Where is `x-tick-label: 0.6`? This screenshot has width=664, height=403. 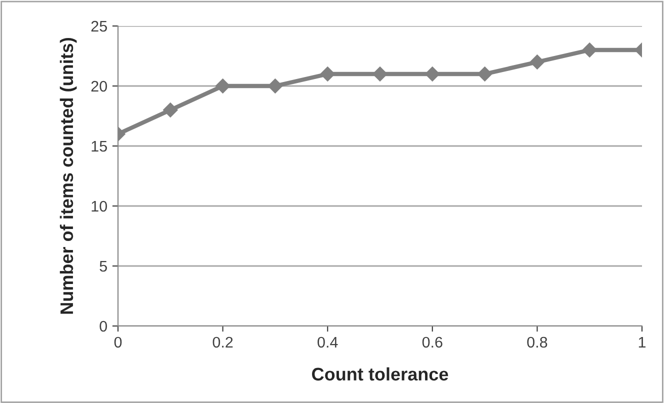
x-tick-label: 0.6 is located at coordinates (432, 342).